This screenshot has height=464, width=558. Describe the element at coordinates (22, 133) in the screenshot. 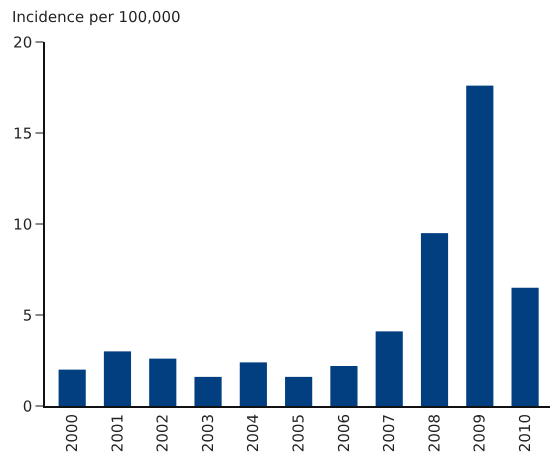

I see `y-tick-label: 15` at that location.